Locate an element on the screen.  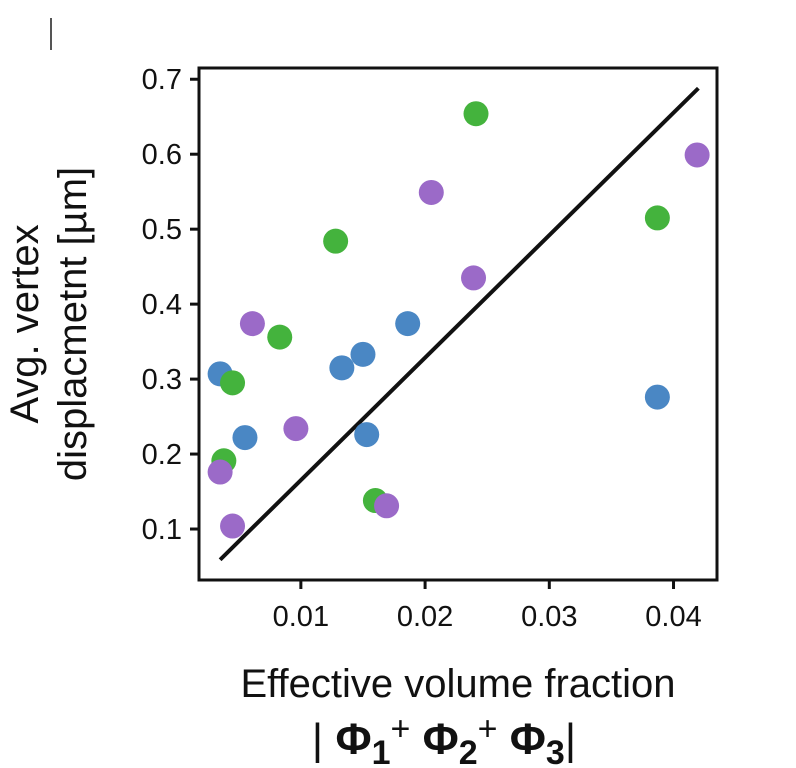
formula-phi-3: Φ is located at coordinates (528, 739).